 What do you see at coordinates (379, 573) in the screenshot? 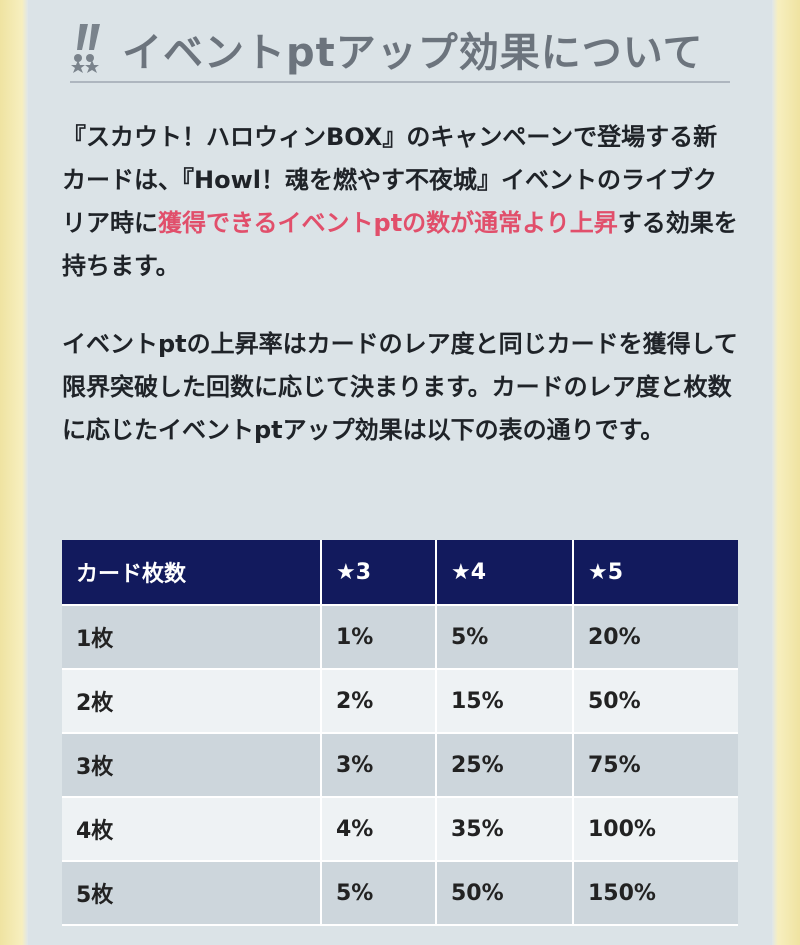
I see `header-rarity-3: ★3` at bounding box center [379, 573].